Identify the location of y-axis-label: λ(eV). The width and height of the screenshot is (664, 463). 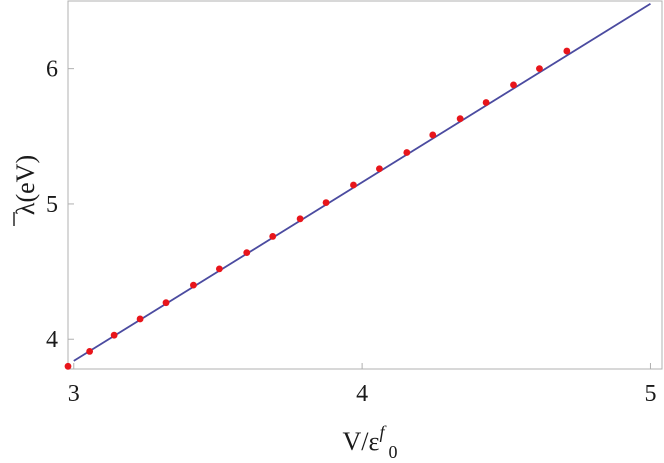
(25, 185).